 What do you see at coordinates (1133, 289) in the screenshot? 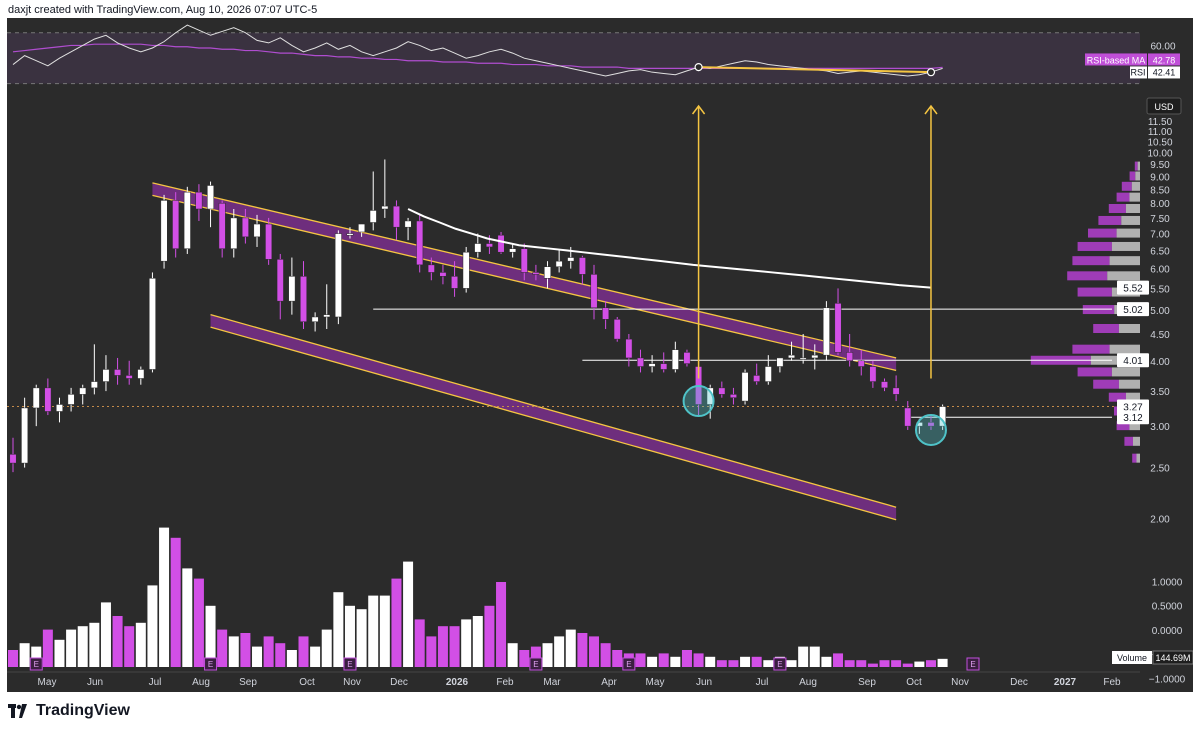
I see `price-label-text: 5.52` at bounding box center [1133, 289].